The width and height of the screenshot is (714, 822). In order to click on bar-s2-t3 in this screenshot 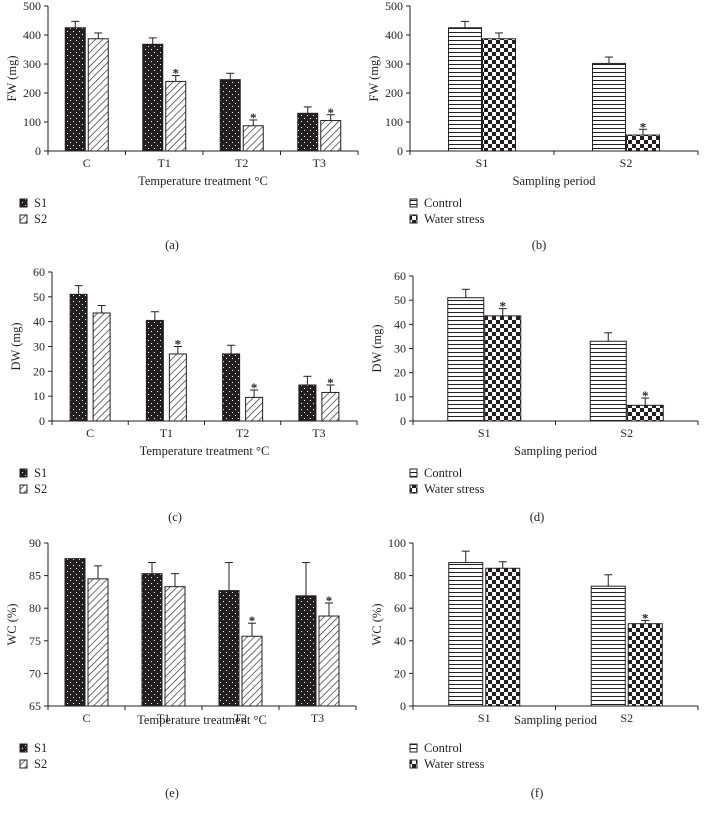, I will do `click(329, 661)`.